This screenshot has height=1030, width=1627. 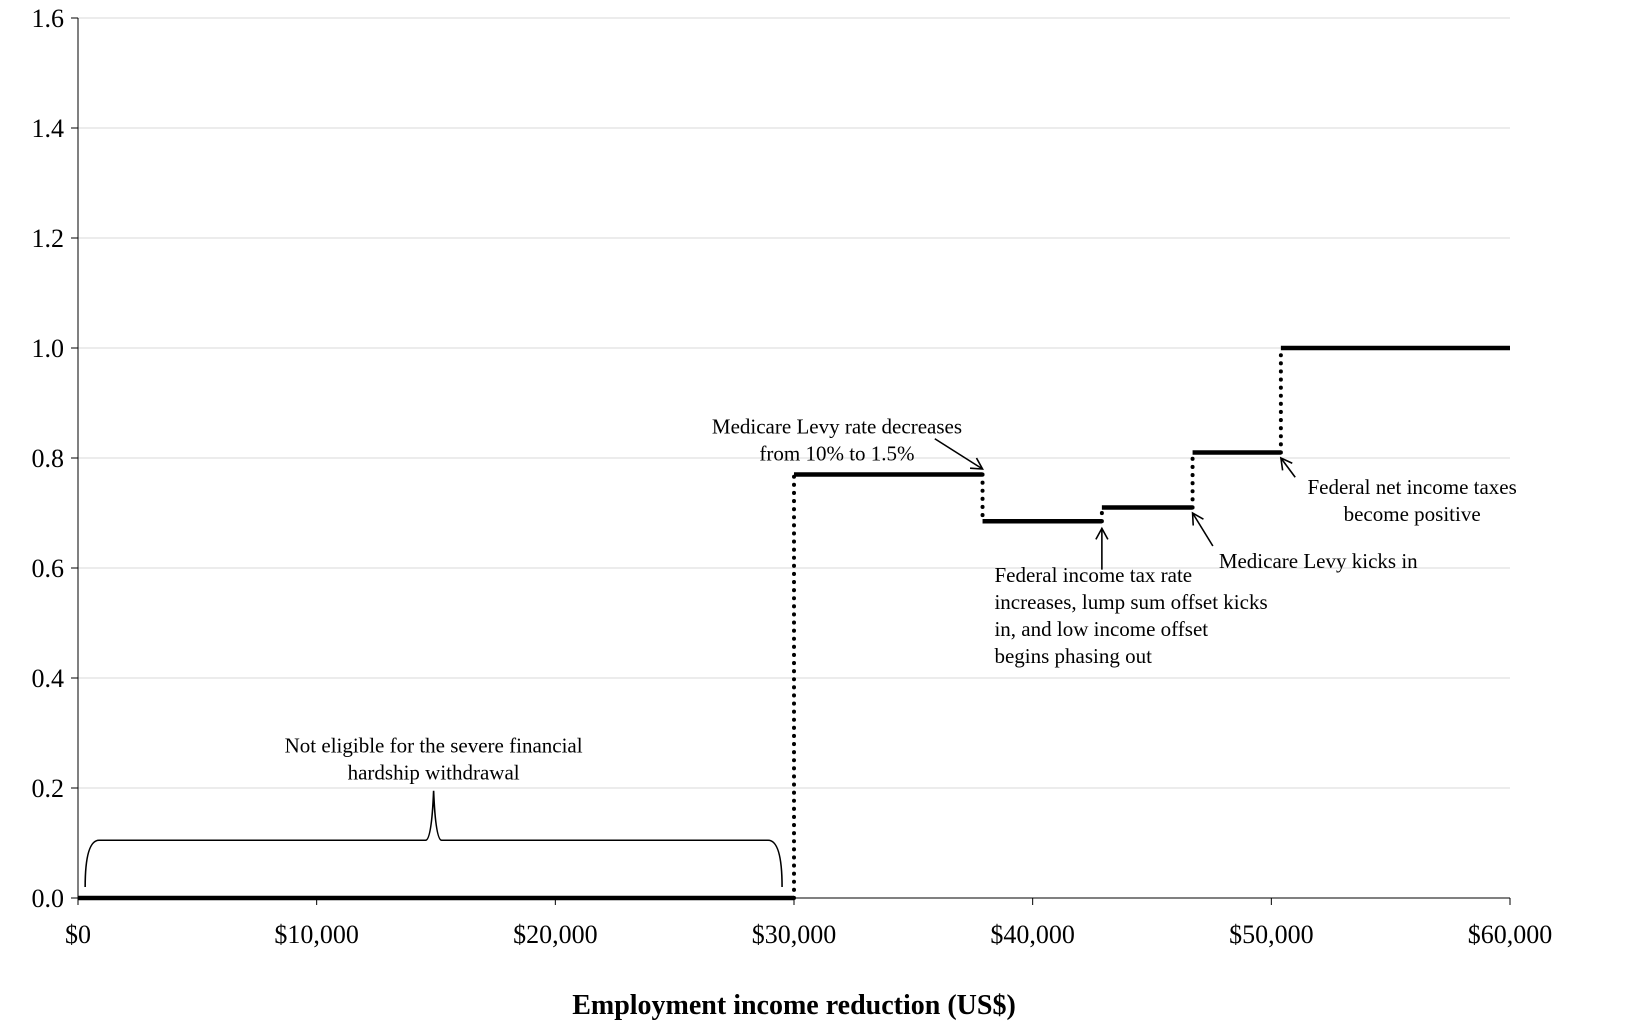 What do you see at coordinates (48, 128) in the screenshot?
I see `y-tick-label: 1.4` at bounding box center [48, 128].